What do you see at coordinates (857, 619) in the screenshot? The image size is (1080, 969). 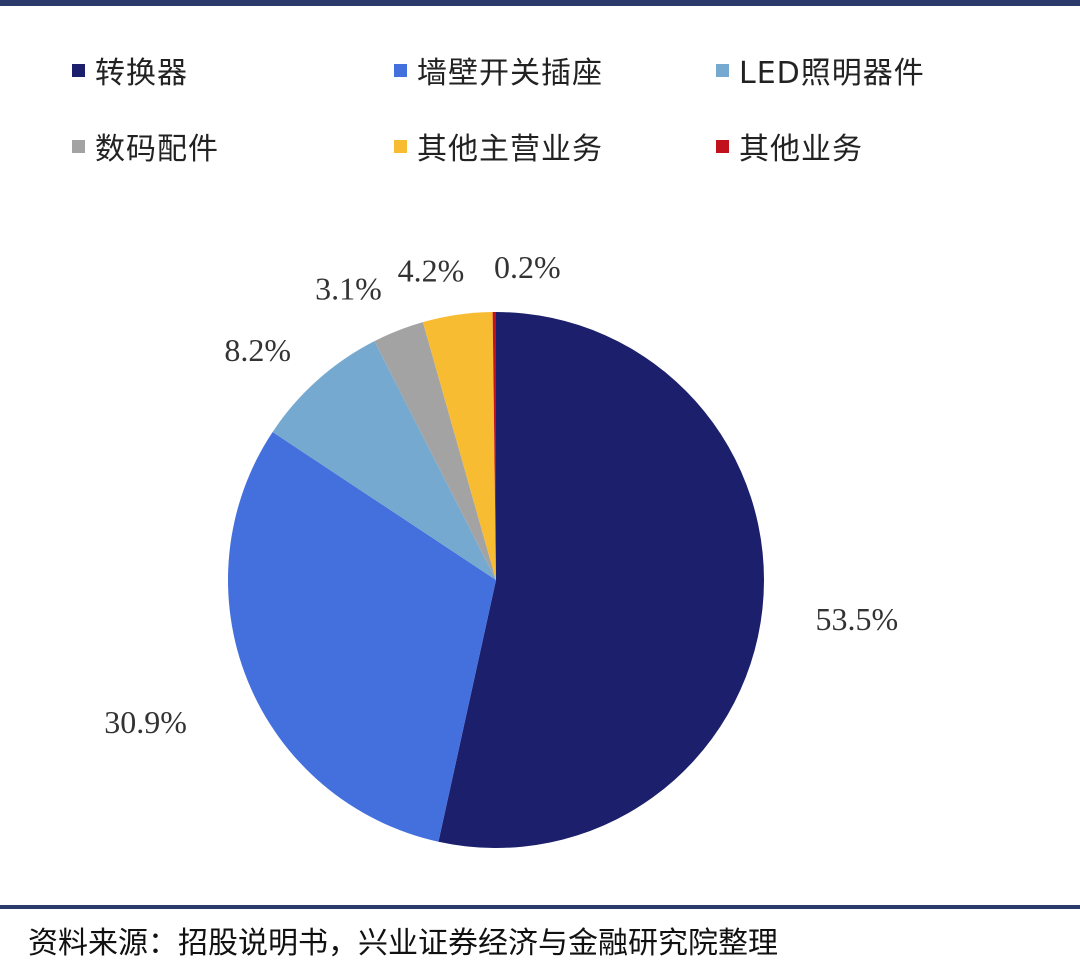 I see `data-label-converter: 53.5%` at bounding box center [857, 619].